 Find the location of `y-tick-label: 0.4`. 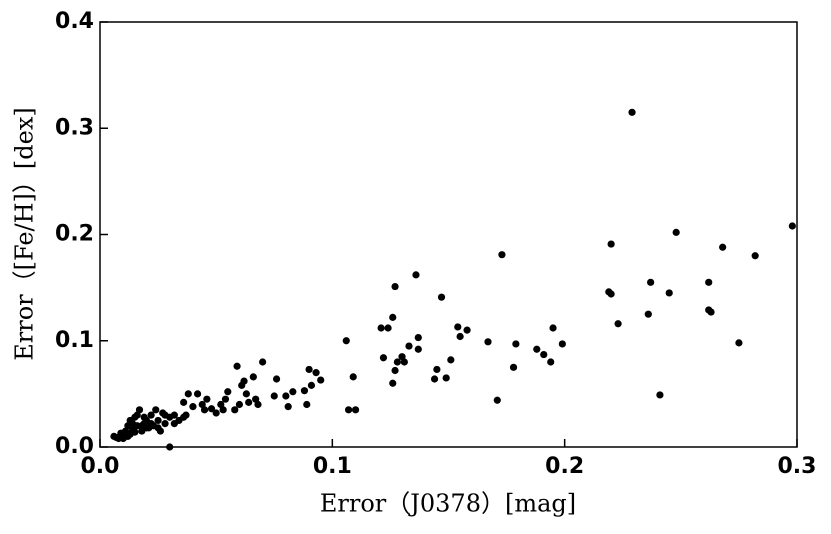

y-tick-label: 0.4 is located at coordinates (74, 21).